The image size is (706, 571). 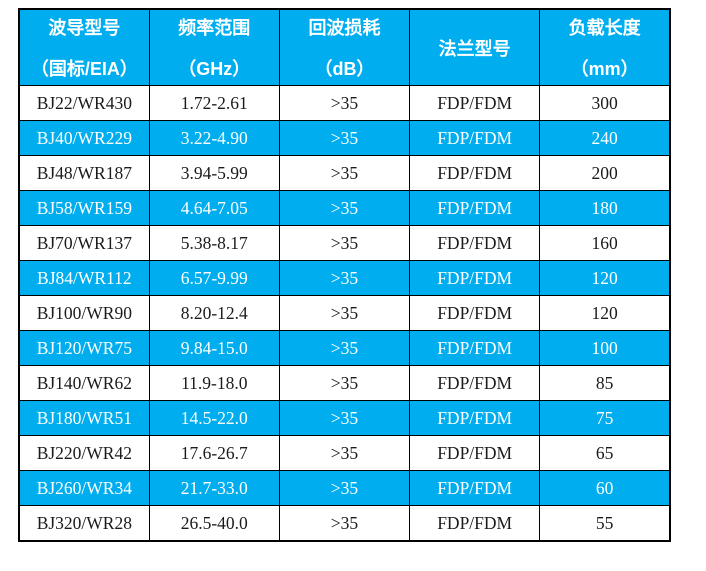 What do you see at coordinates (83, 418) in the screenshot?
I see `cell-model: BJ180/WR51` at bounding box center [83, 418].